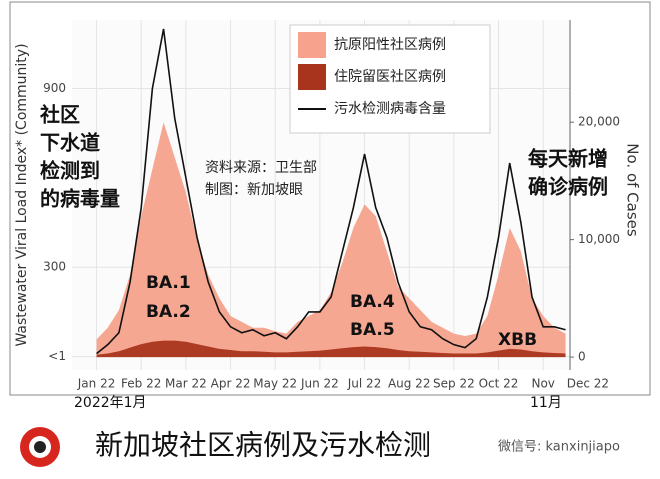 This screenshot has height=479, width=660. I want to click on x-tick-label: Apr 22, so click(231, 384).